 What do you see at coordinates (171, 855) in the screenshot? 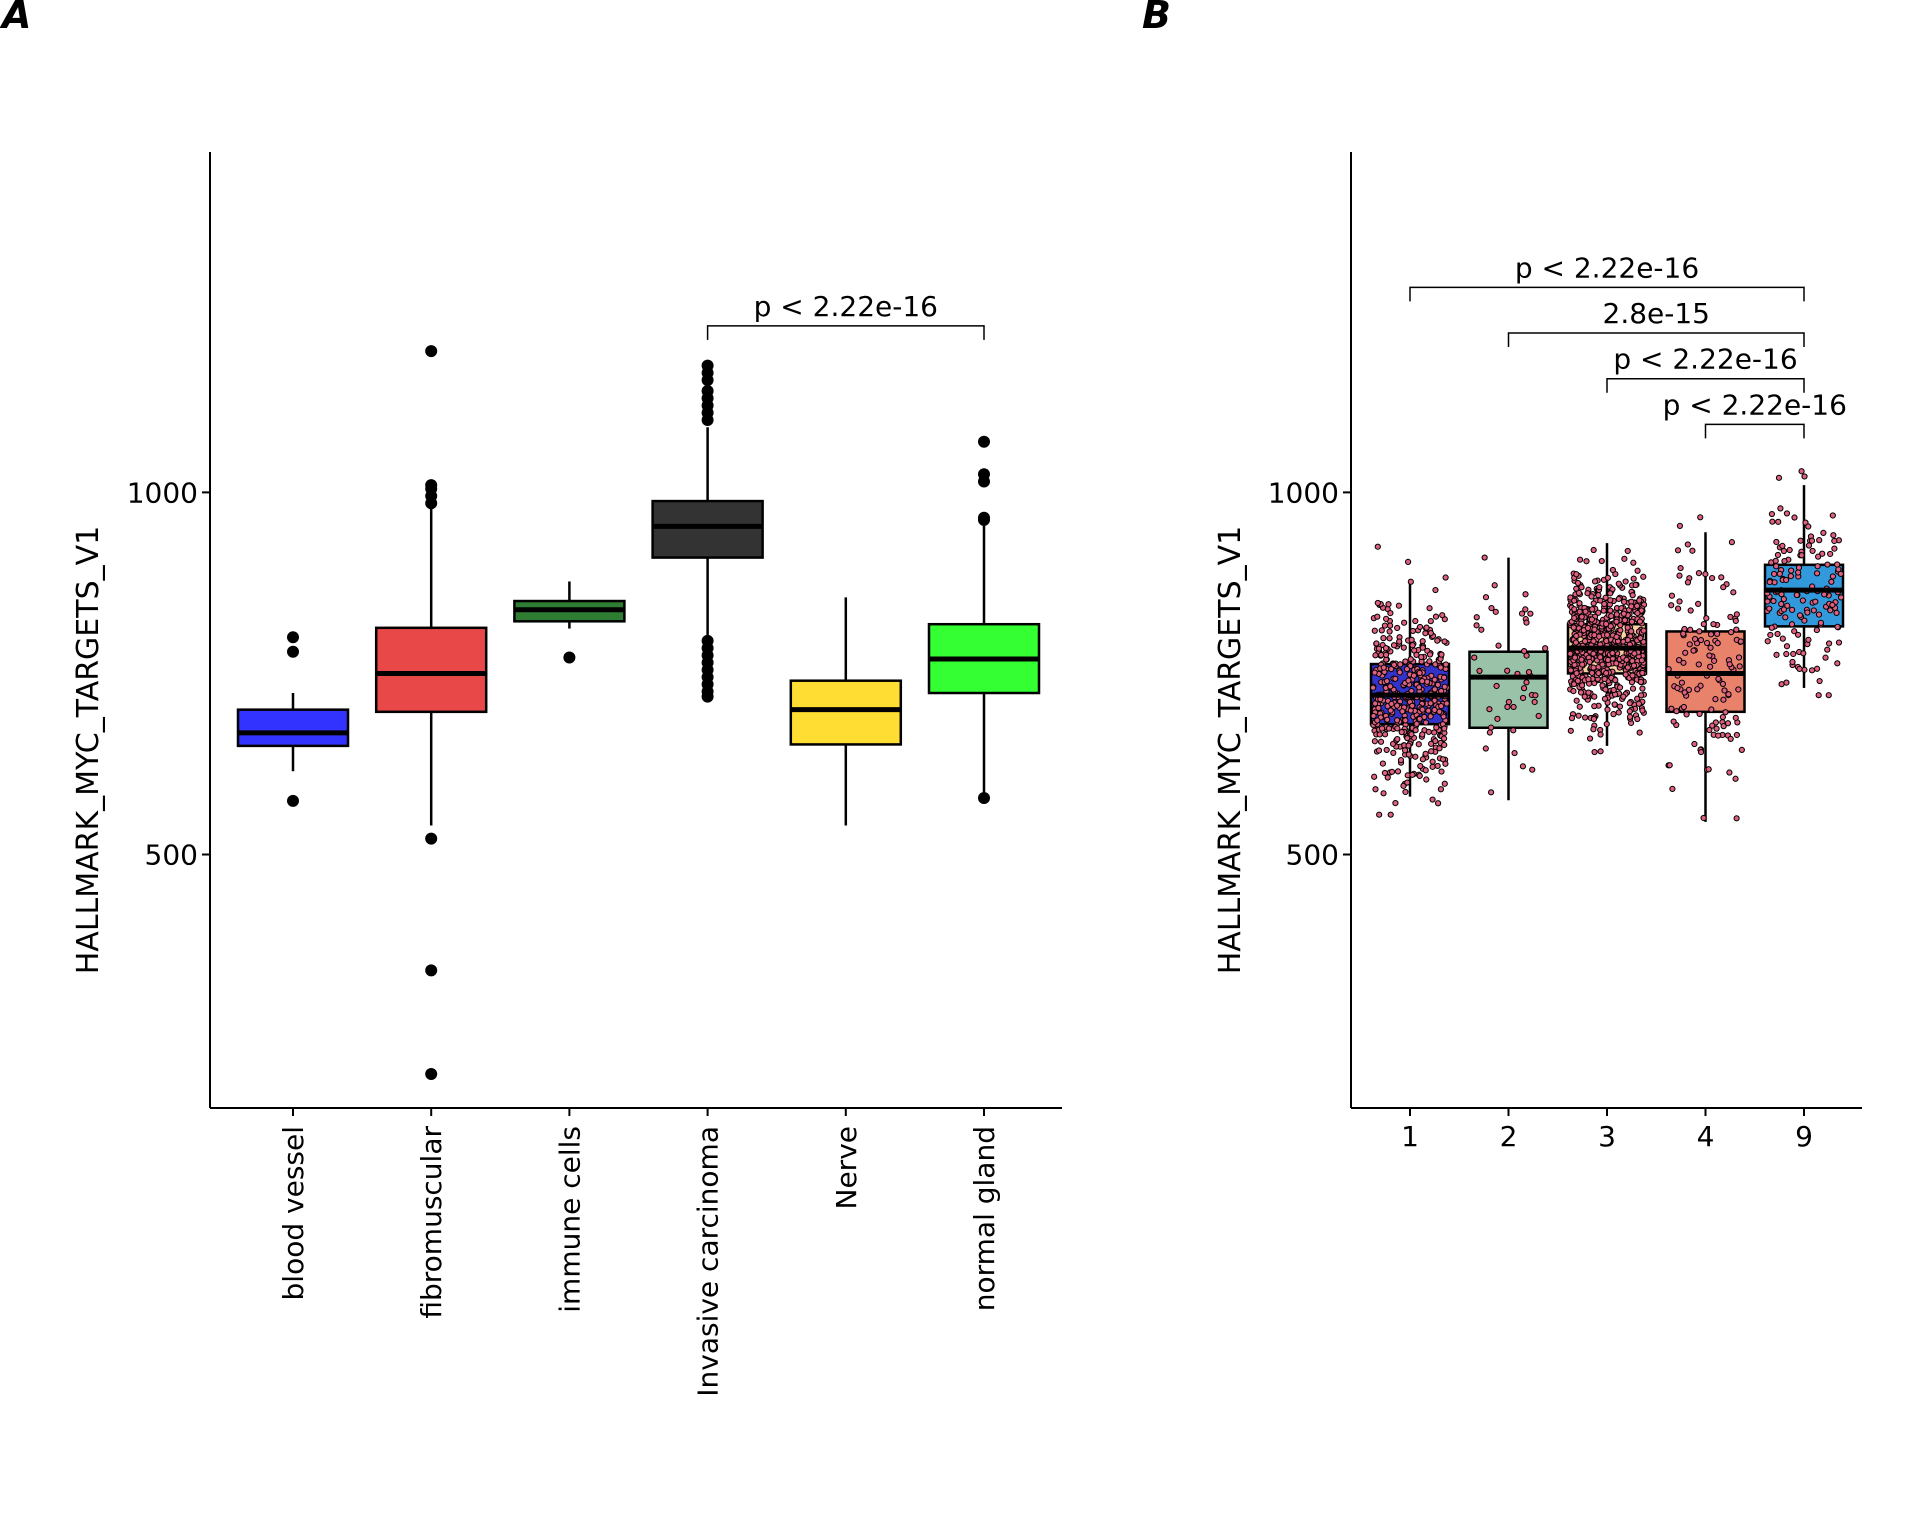
I see `y-tick-label: 500` at bounding box center [171, 855].